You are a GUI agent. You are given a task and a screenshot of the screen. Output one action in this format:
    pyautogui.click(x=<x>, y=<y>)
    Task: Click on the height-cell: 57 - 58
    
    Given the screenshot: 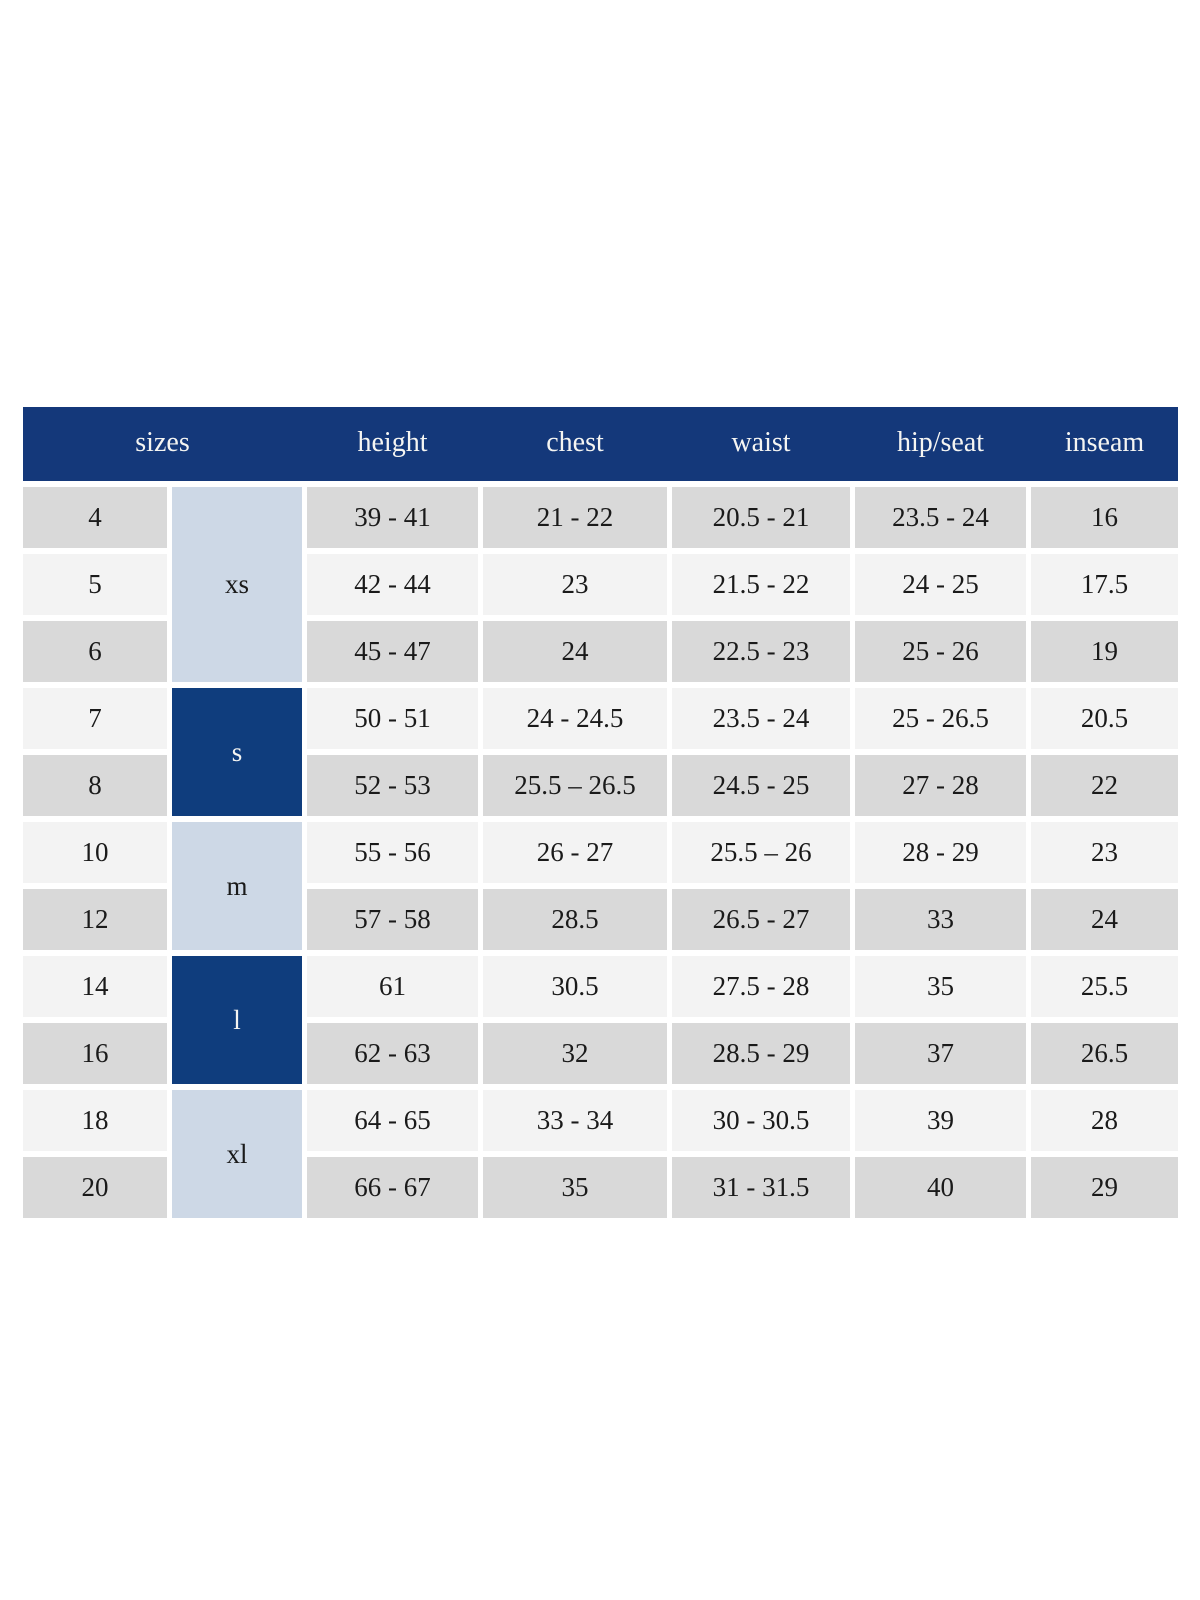 What is the action you would take?
    pyautogui.click(x=392, y=919)
    